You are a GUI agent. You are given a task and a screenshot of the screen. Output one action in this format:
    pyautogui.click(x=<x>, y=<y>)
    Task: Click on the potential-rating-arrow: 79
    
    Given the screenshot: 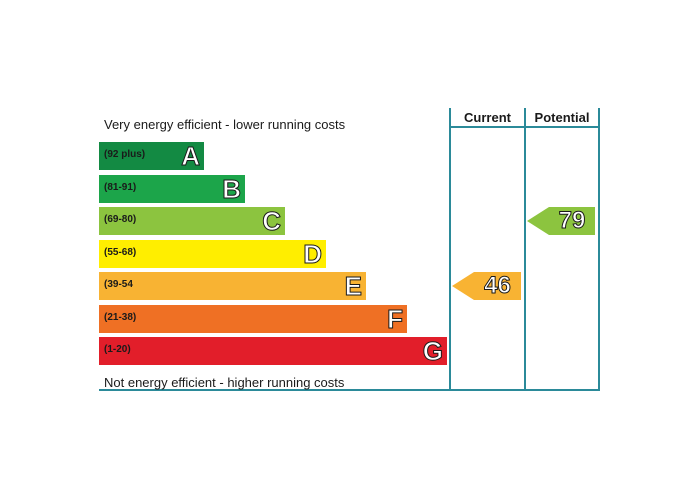 What is the action you would take?
    pyautogui.click(x=561, y=221)
    